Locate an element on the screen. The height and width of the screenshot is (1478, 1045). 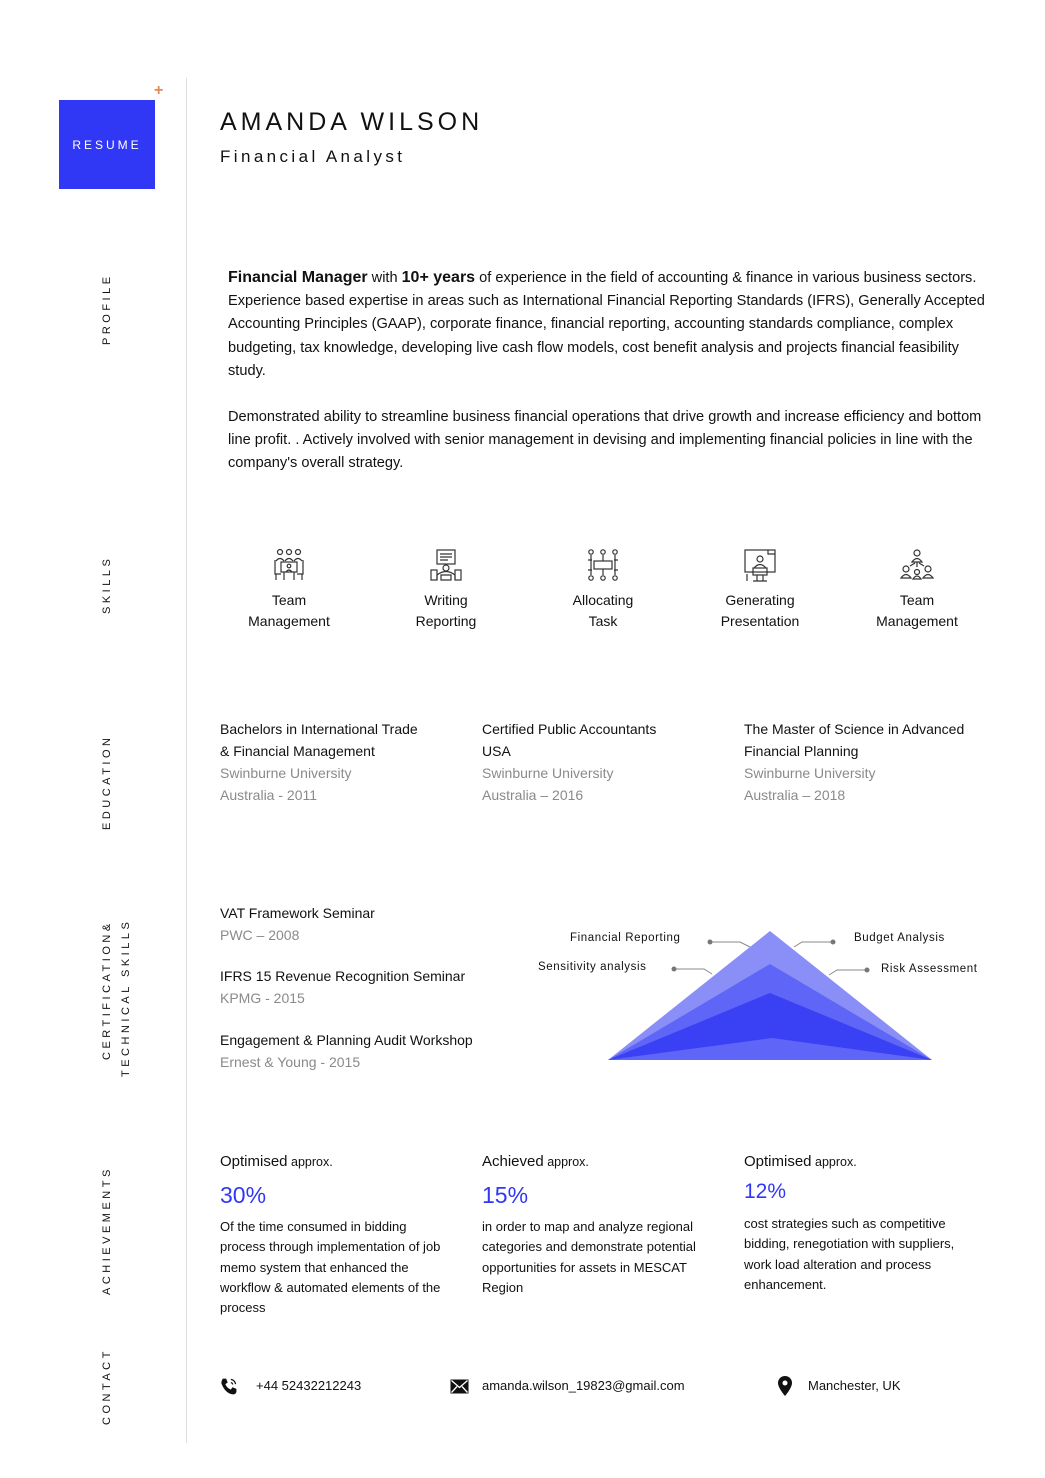
skill-label-budget-analysis: Budget Analysis is located at coordinates (899, 938).